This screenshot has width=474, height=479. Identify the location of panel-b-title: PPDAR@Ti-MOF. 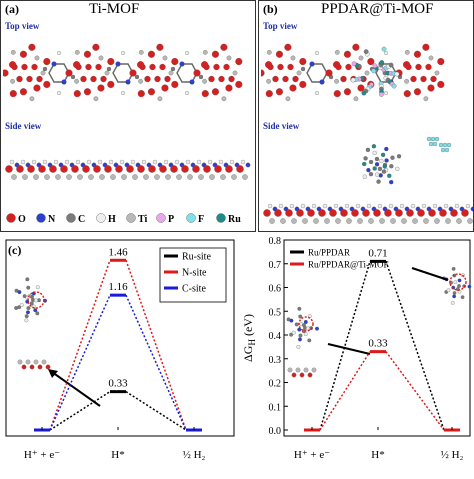
(377, 9).